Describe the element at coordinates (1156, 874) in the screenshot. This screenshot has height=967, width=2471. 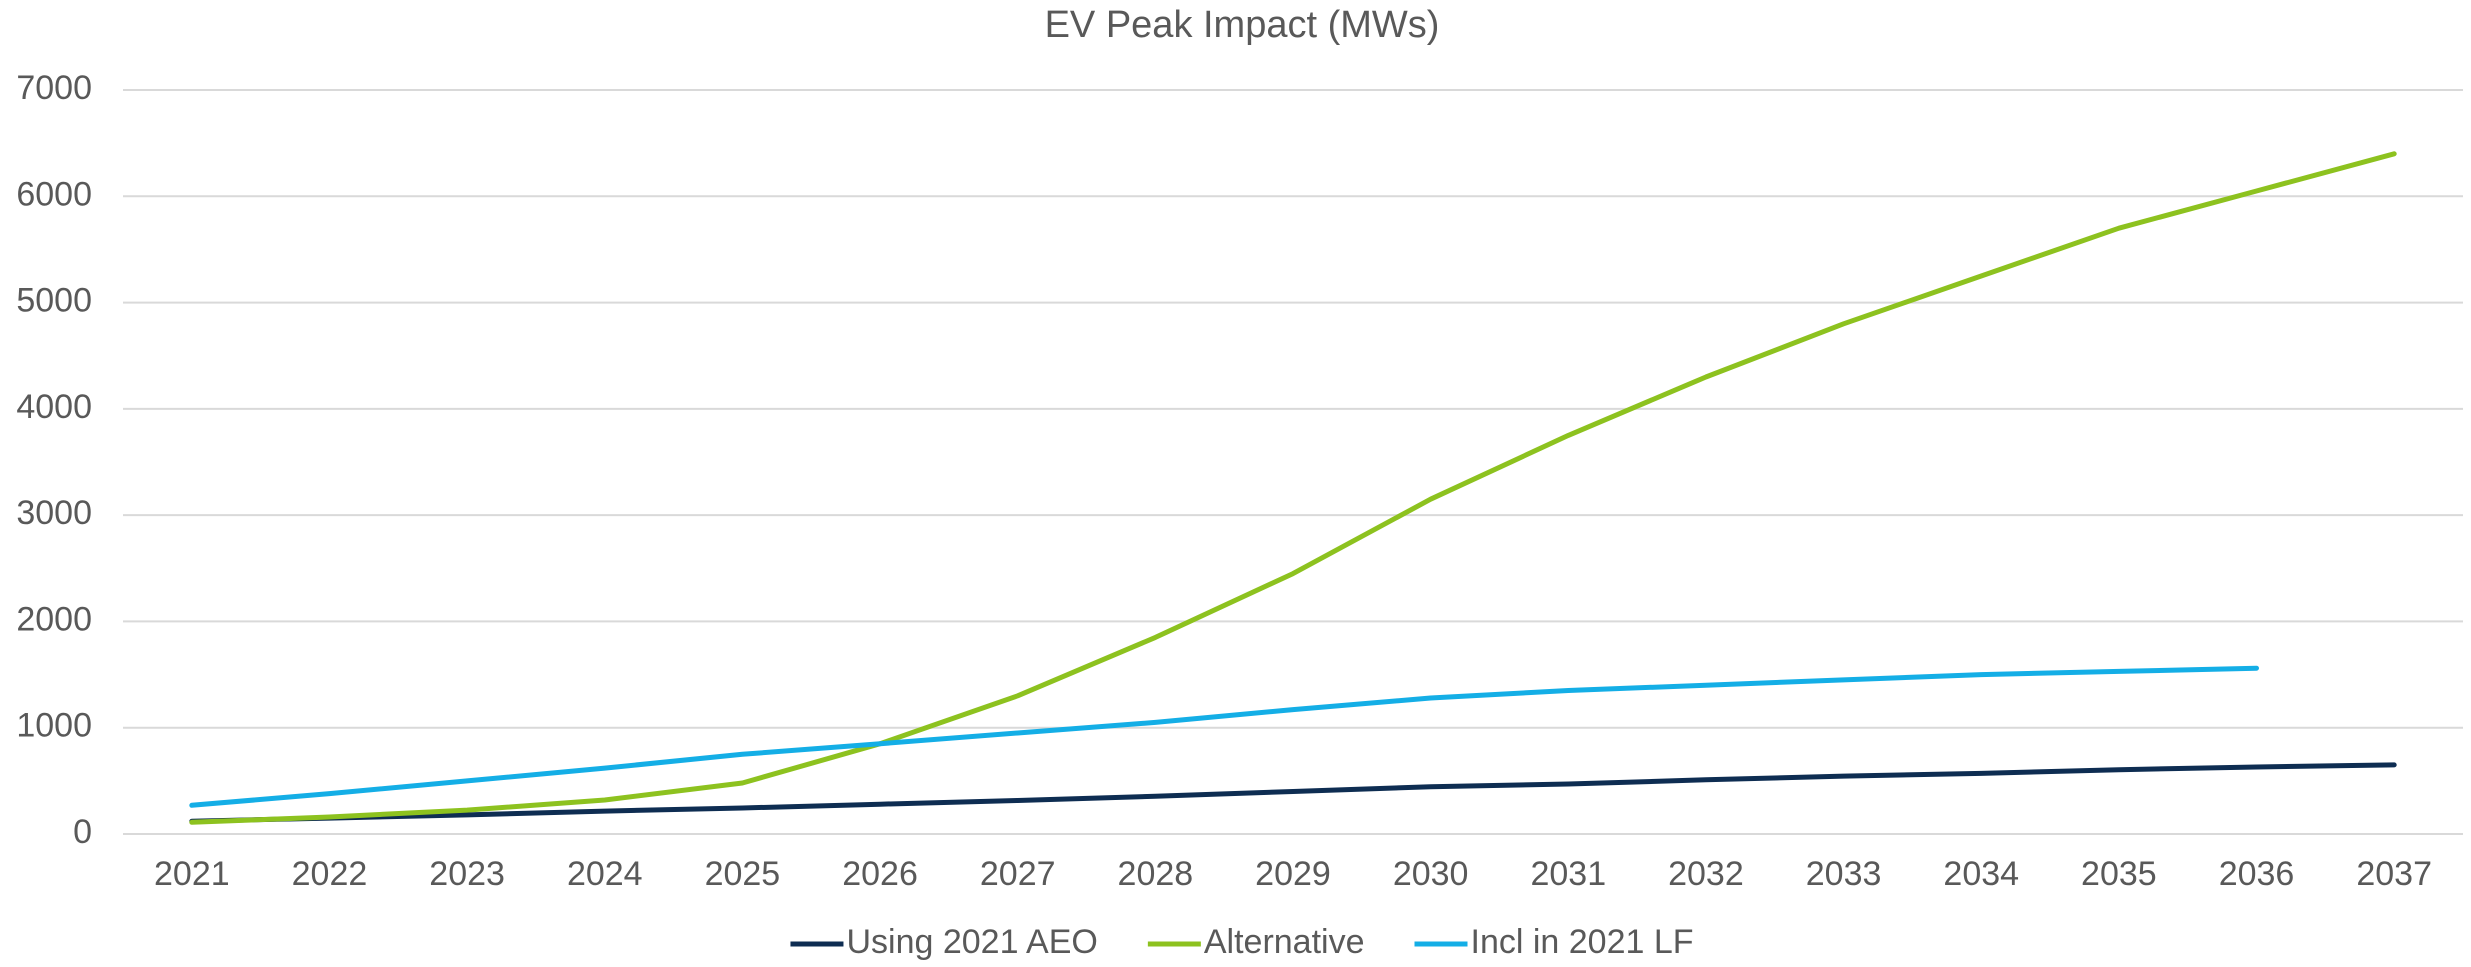
I see `x-tick-label: 2028` at that location.